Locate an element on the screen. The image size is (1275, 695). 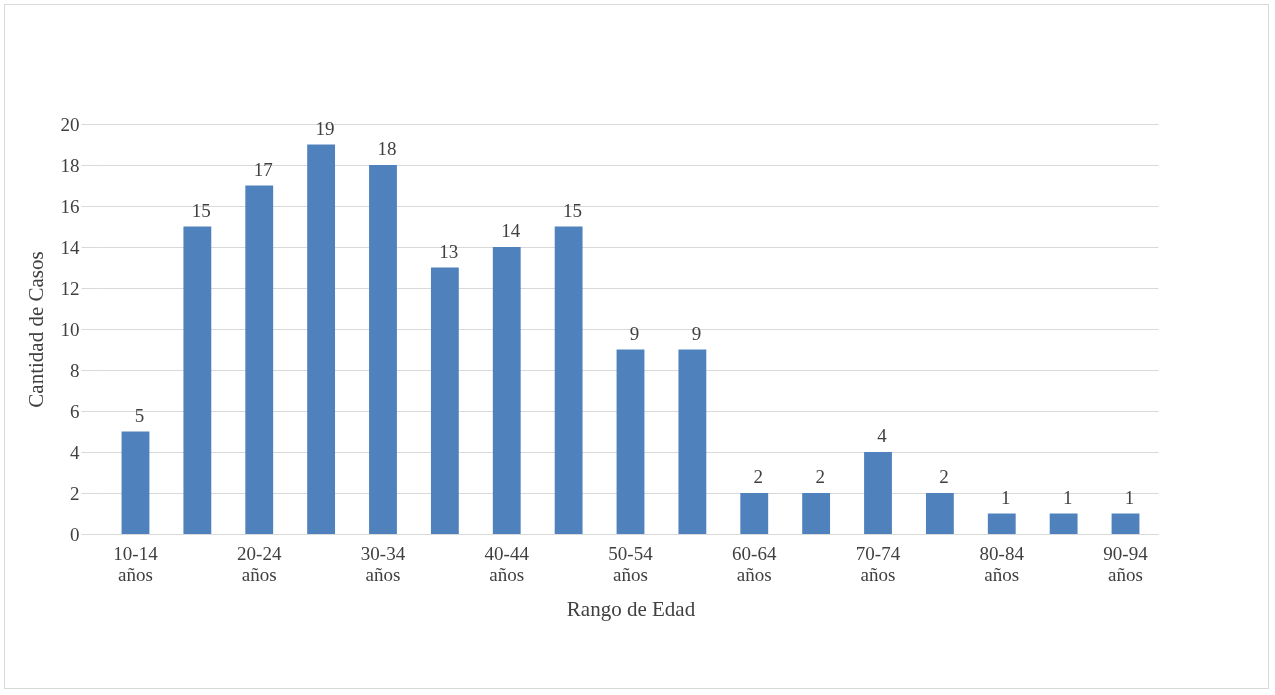
data-label: 4 is located at coordinates (882, 435).